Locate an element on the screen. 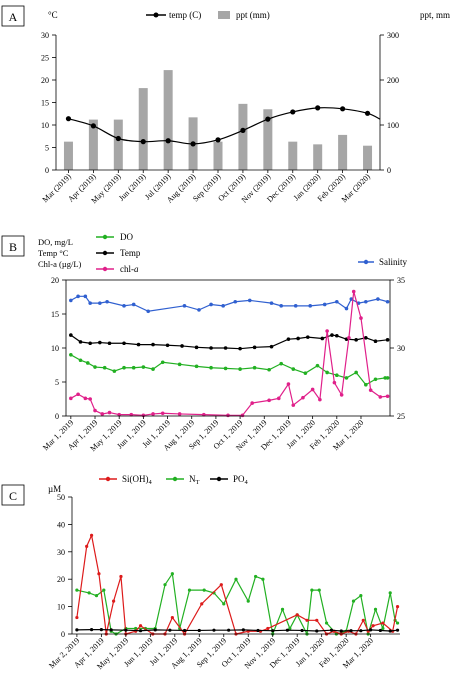 This screenshot has width=474, height=678. legend-po-label: PO4 is located at coordinates (241, 480).